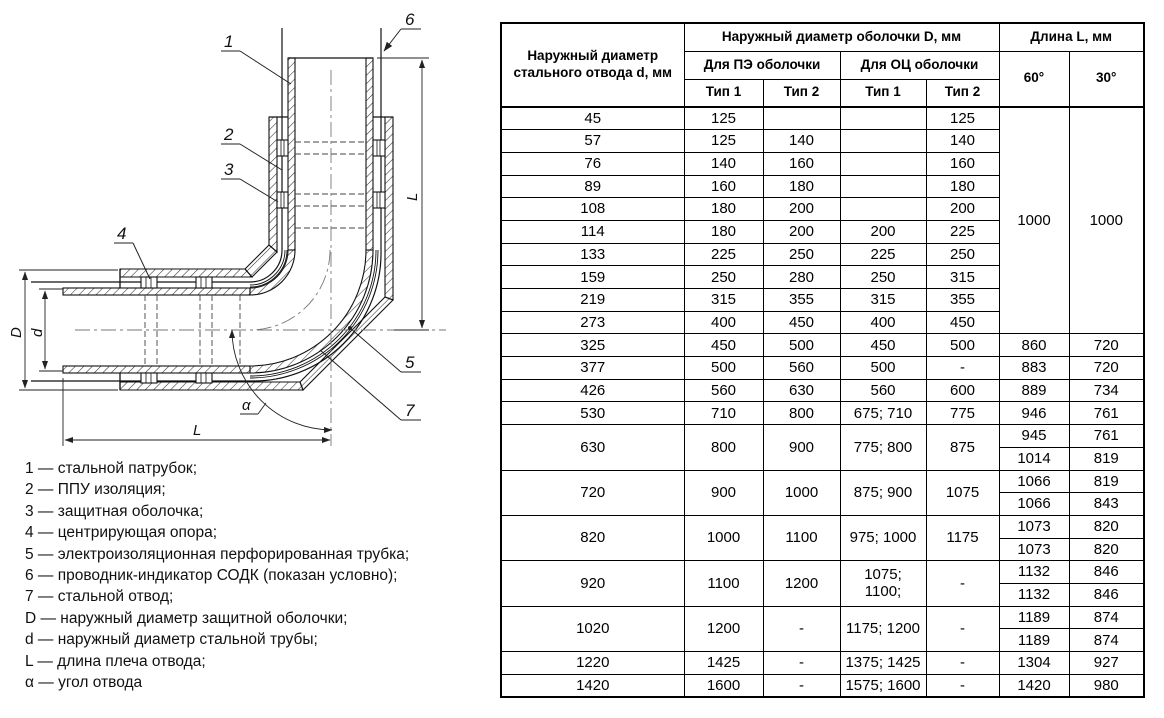 This screenshot has width=1164, height=718. Describe the element at coordinates (962, 447) in the screenshot. I see `table-cell: 875` at that location.